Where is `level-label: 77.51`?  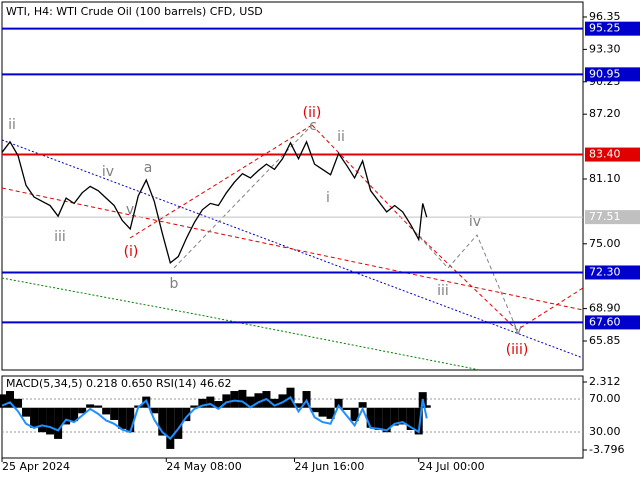 level-label: 77.51 is located at coordinates (605, 216).